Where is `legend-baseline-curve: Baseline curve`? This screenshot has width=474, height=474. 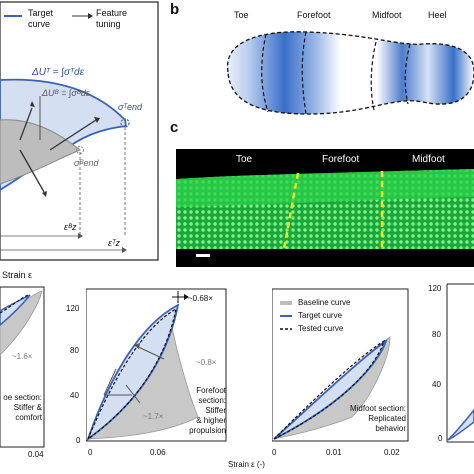
legend-baseline-curve: Baseline curve is located at coordinates (324, 302).